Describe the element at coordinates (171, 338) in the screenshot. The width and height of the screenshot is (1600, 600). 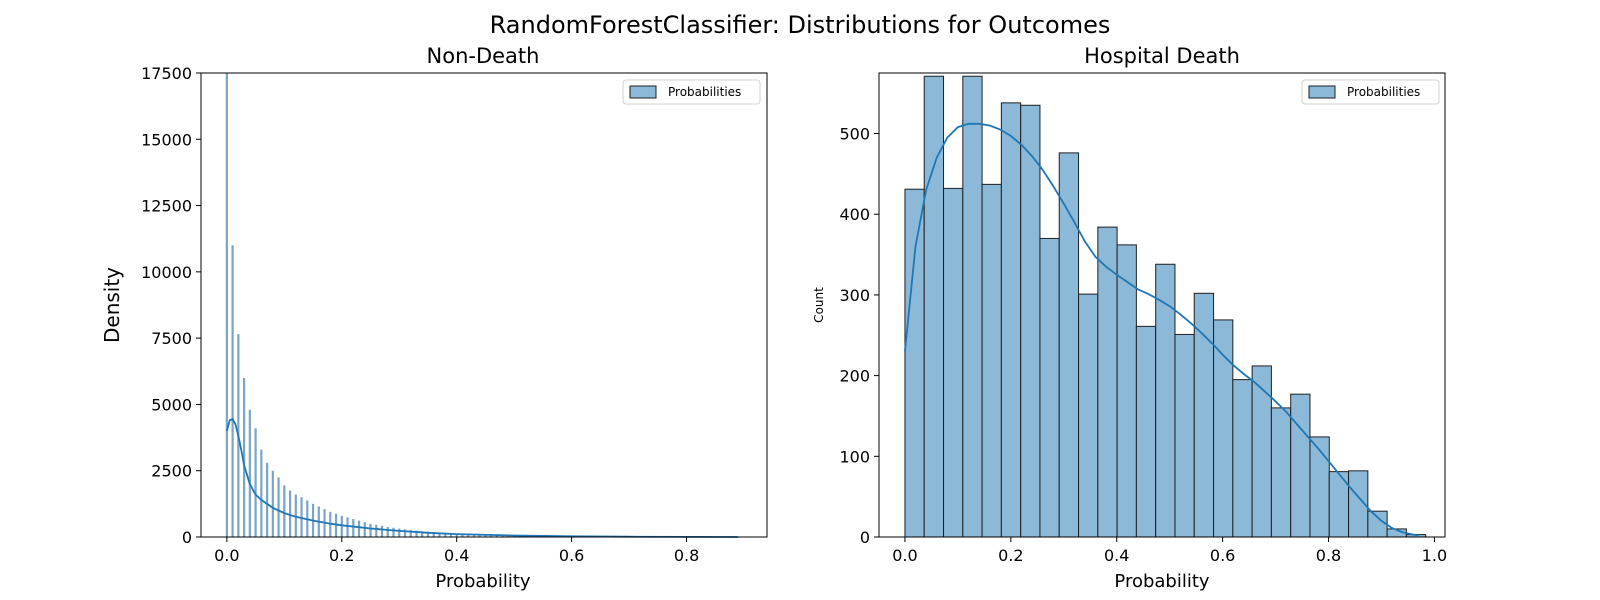
I see `y-tick-label: 7500` at that location.